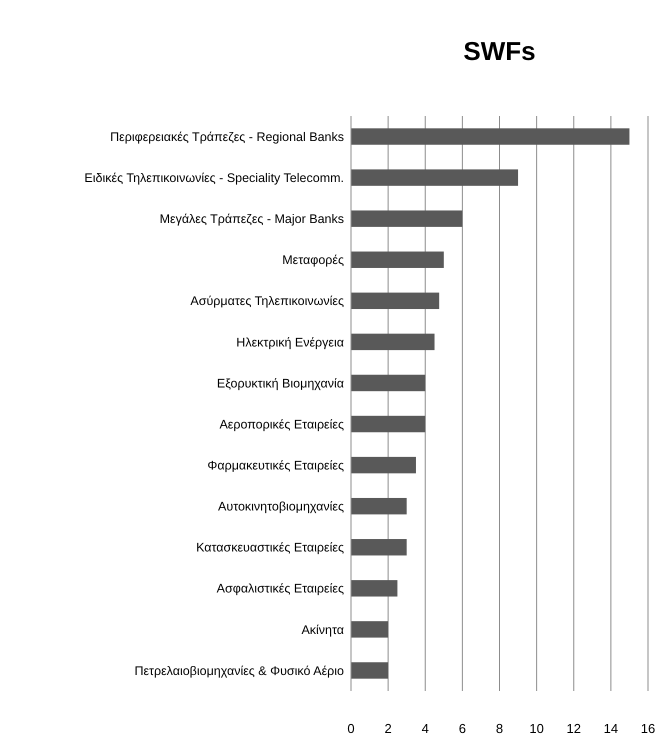  What do you see at coordinates (648, 728) in the screenshot?
I see `x-tick-label: 16` at bounding box center [648, 728].